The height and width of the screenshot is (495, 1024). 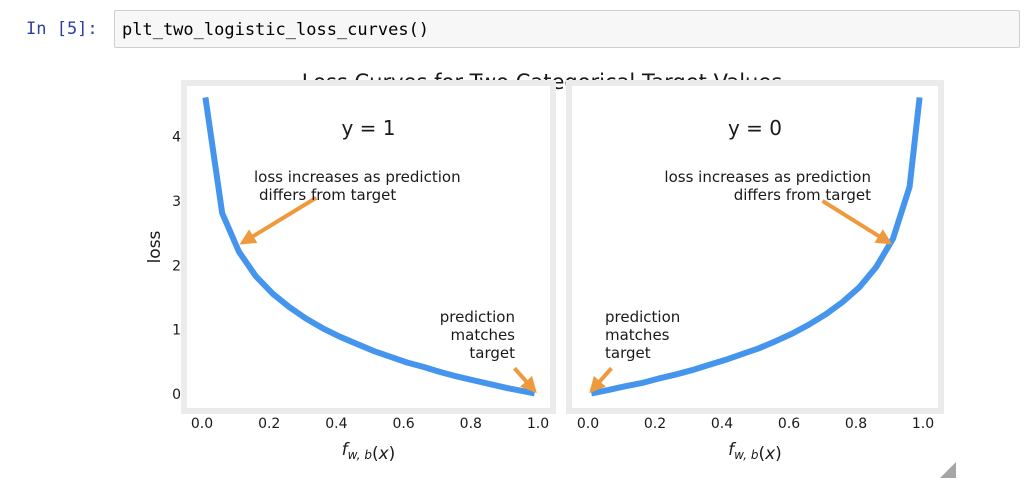 What do you see at coordinates (176, 395) in the screenshot?
I see `y-tick-label: 0` at bounding box center [176, 395].